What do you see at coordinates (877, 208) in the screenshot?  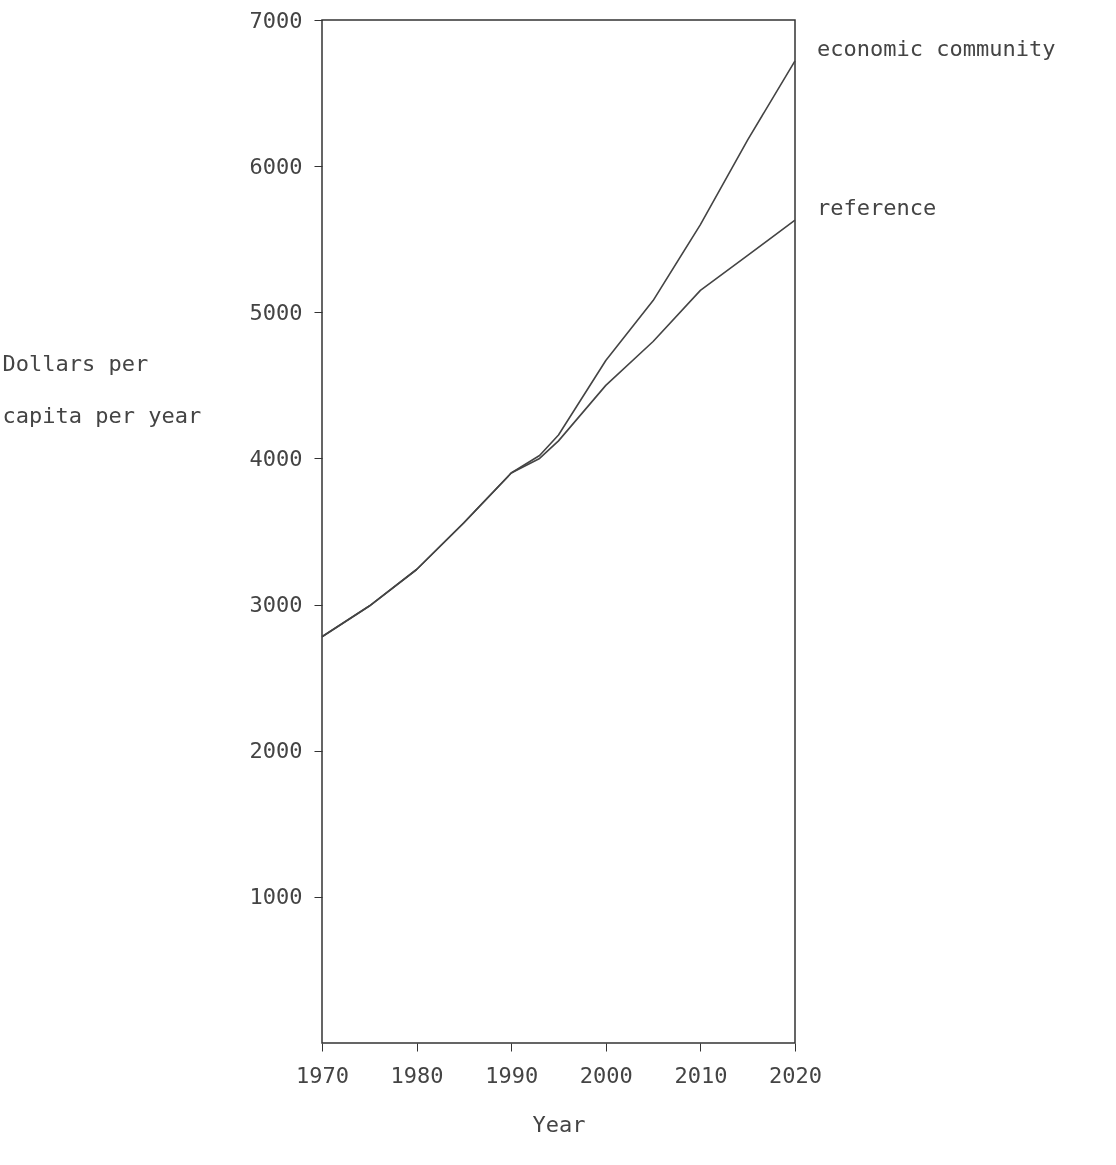 I see `series-label: reference` at bounding box center [877, 208].